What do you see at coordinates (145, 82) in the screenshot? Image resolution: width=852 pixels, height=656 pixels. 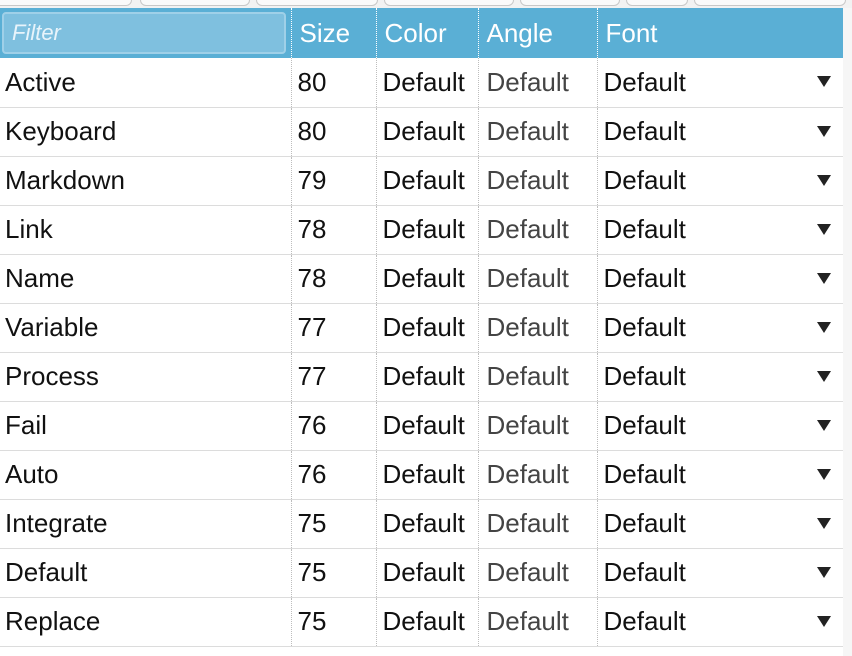 I see `tag-name-cell: Active` at bounding box center [145, 82].